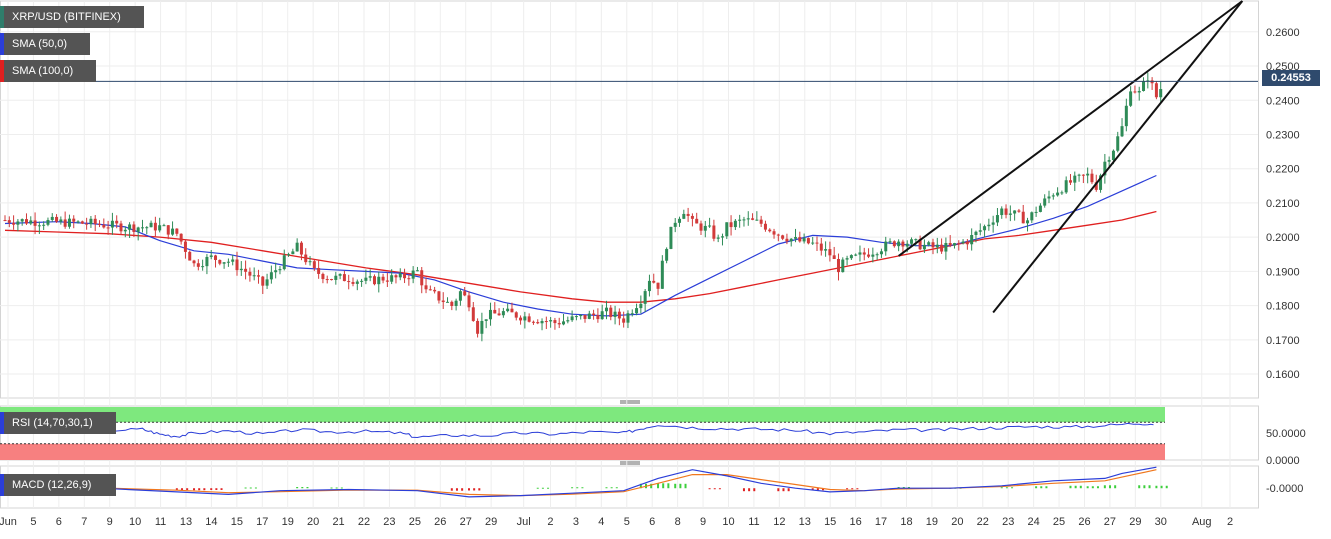  I want to click on x-tick-label: 5, so click(627, 522).